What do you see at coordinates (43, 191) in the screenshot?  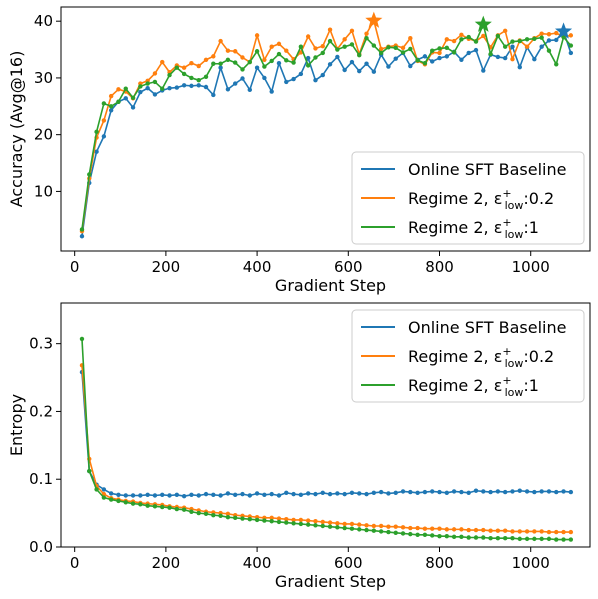 I see `y-tick-label: 10` at bounding box center [43, 191].